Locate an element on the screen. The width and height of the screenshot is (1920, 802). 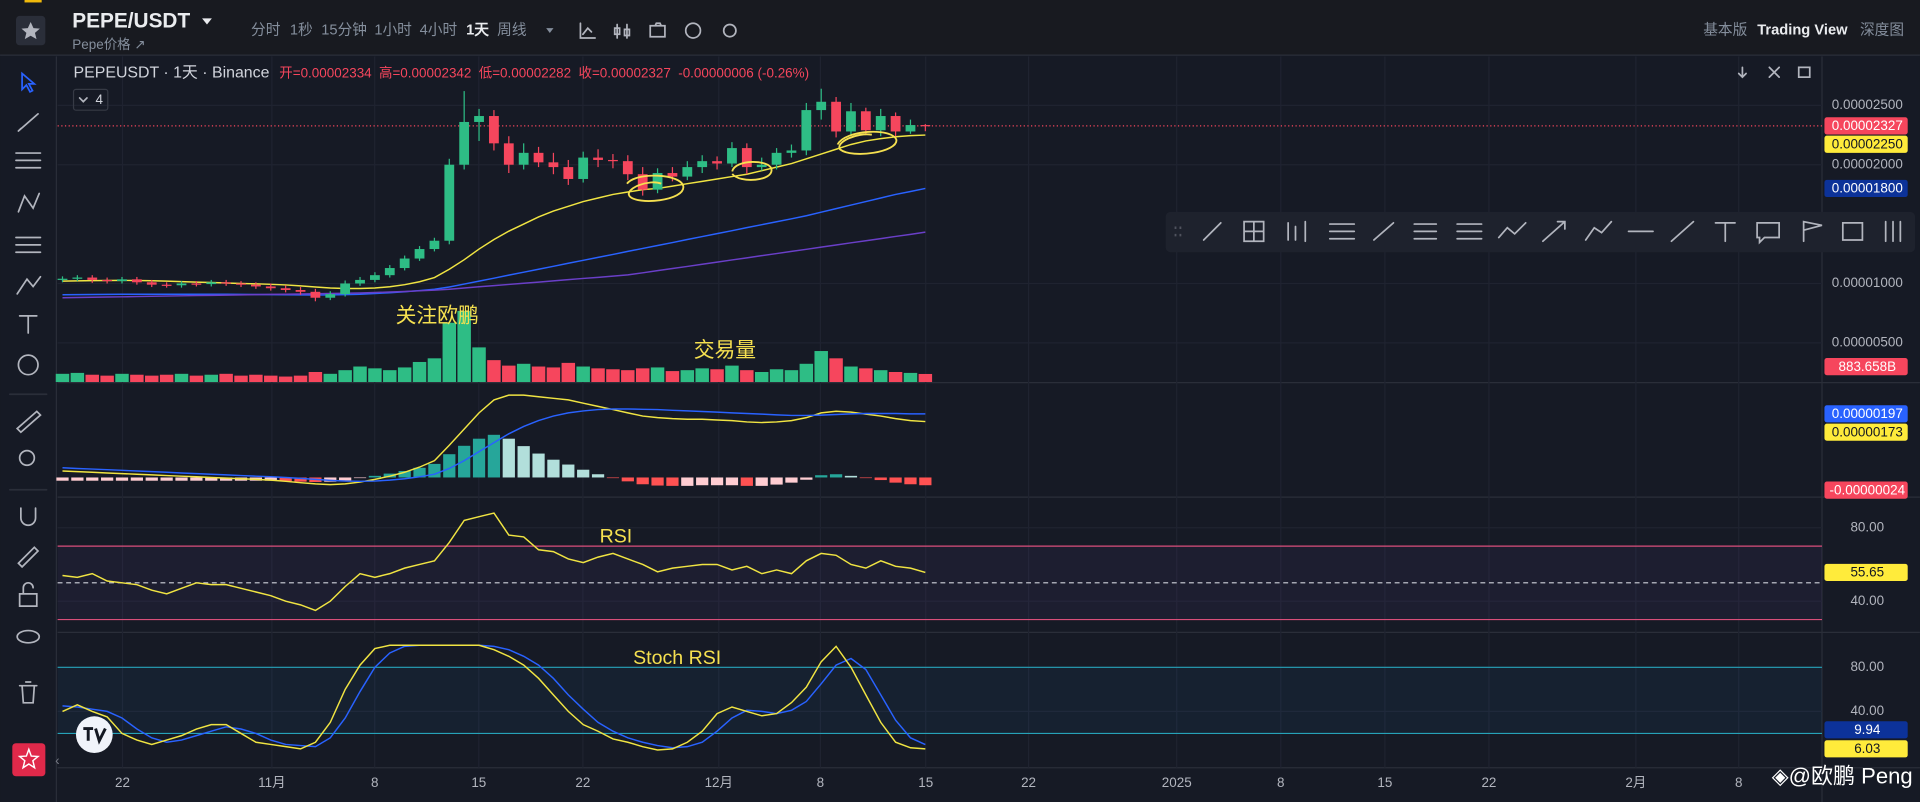
interval: 周线 is located at coordinates (512, 29).